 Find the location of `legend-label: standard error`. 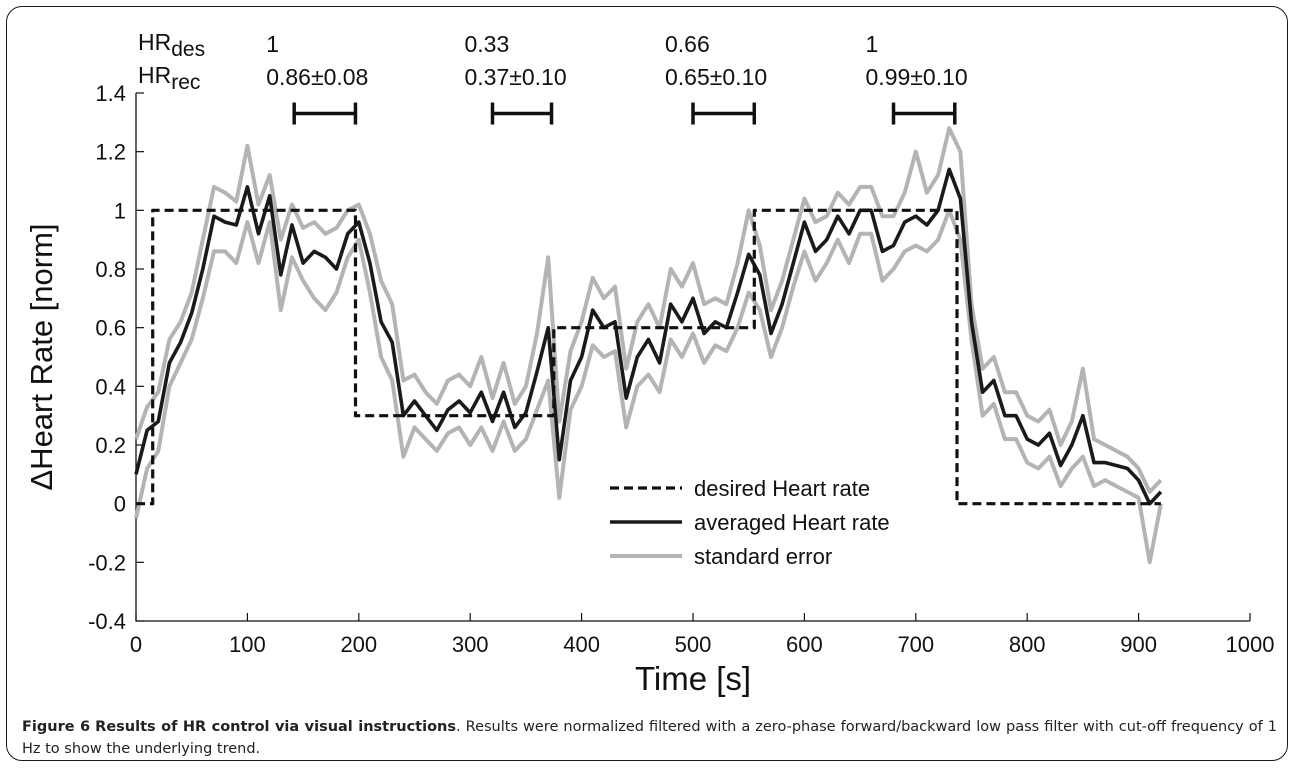

legend-label: standard error is located at coordinates (763, 556).